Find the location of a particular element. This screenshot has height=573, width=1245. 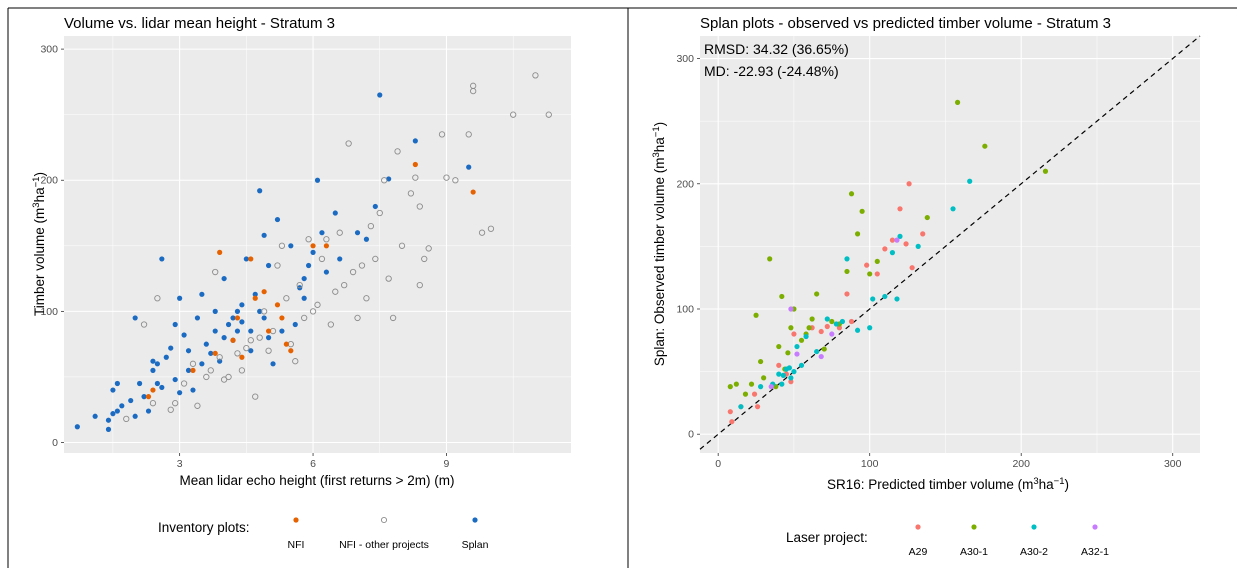

r-xtick-label: 0 is located at coordinates (718, 464).